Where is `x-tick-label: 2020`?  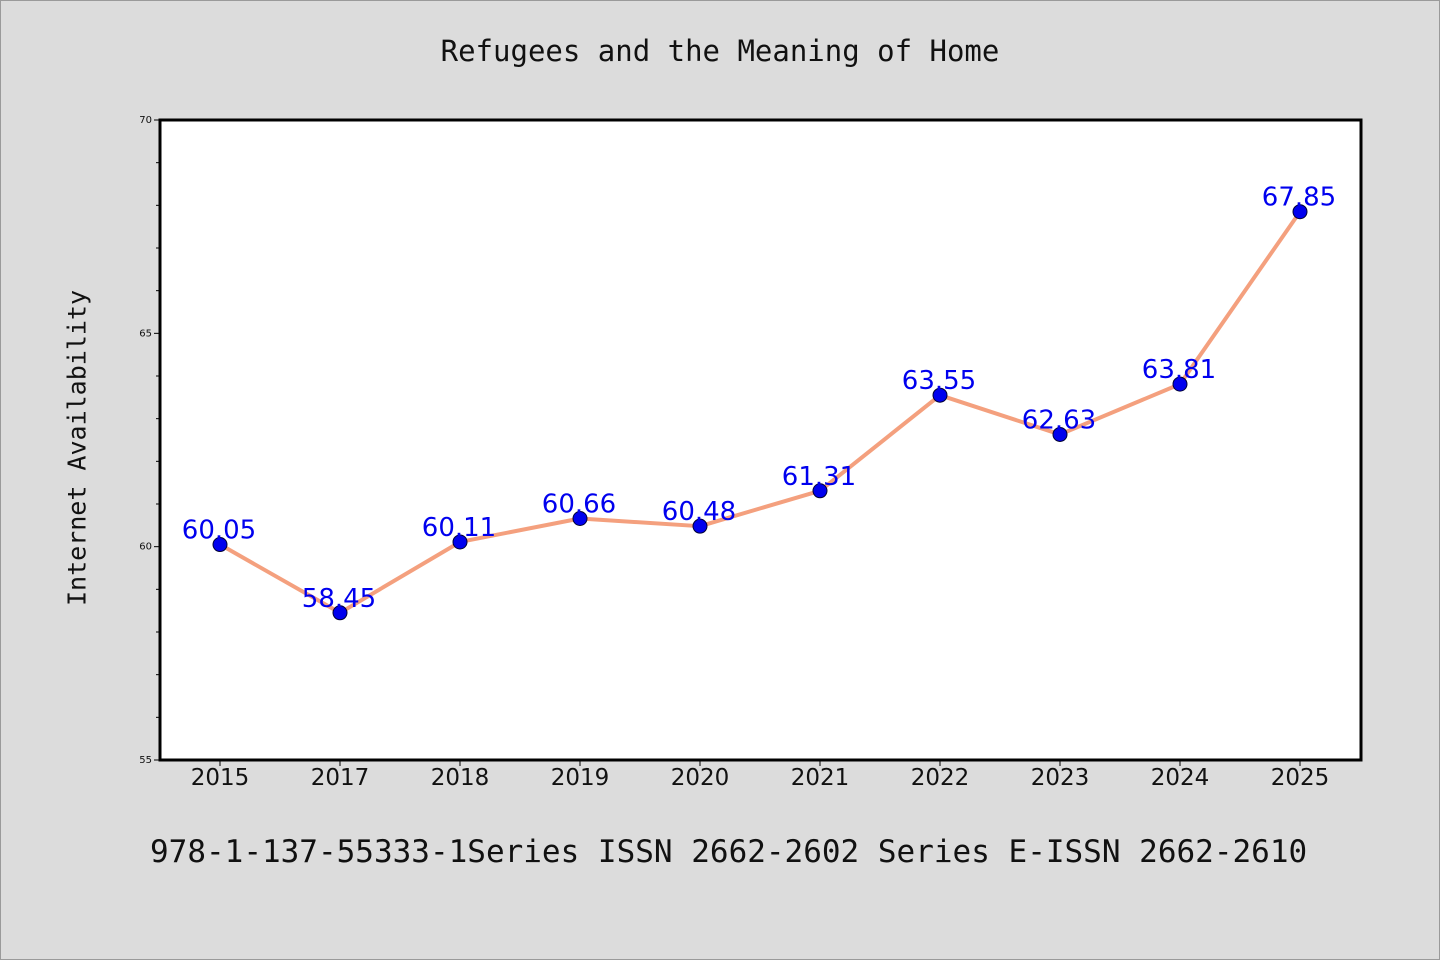 x-tick-label: 2020 is located at coordinates (700, 778).